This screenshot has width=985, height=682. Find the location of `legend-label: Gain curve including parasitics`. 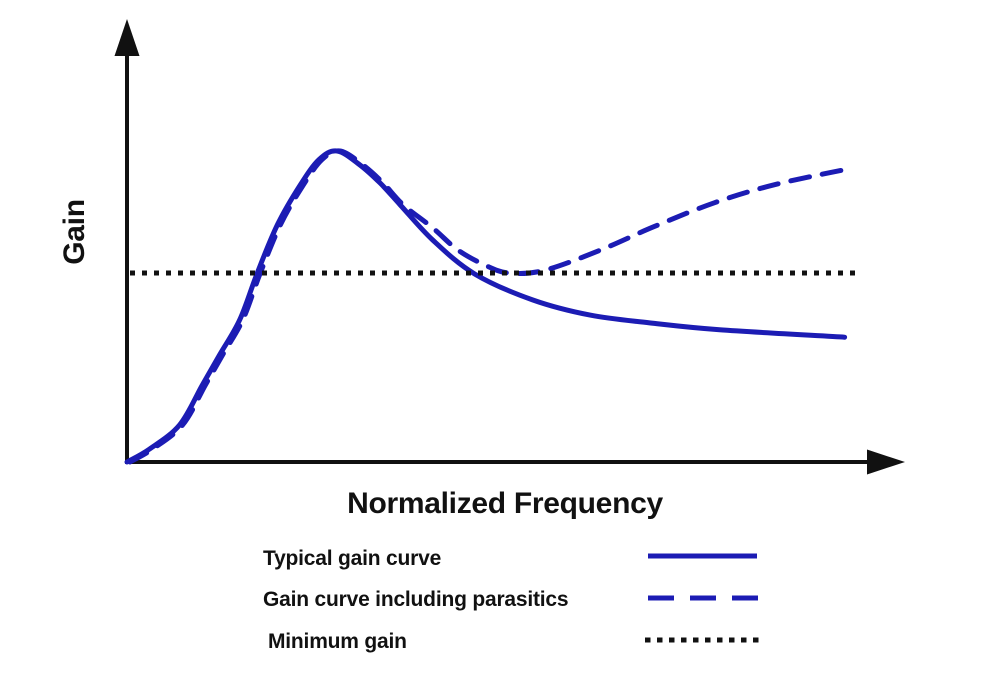

legend-label: Gain curve including parasitics is located at coordinates (415, 599).